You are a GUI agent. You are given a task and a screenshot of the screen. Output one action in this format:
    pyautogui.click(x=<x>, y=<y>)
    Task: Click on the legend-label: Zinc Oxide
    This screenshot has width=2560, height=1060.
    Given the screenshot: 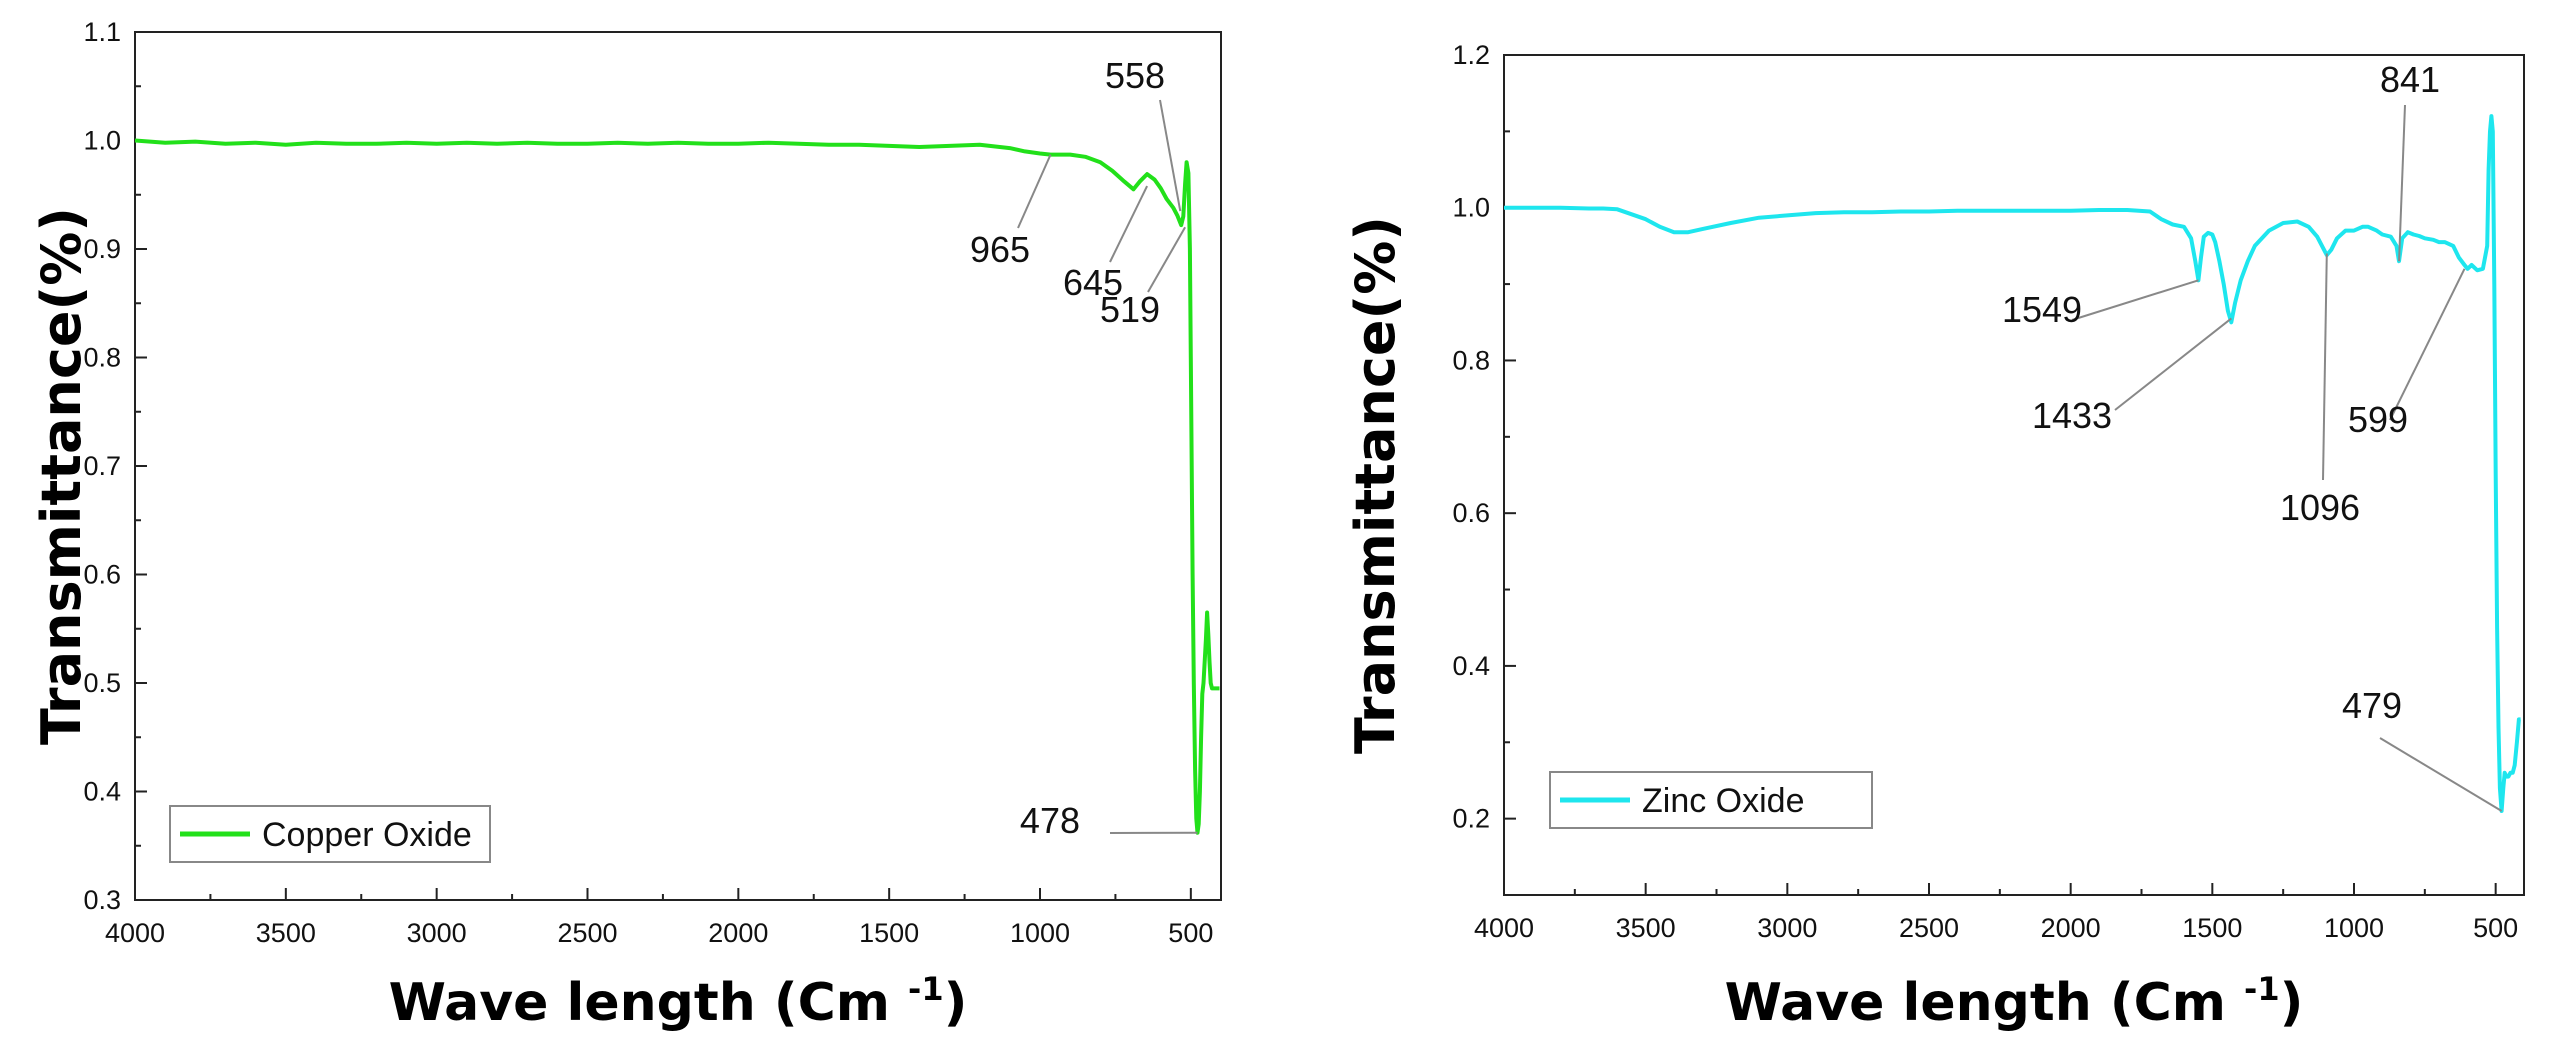 What is the action you would take?
    pyautogui.click(x=1723, y=801)
    